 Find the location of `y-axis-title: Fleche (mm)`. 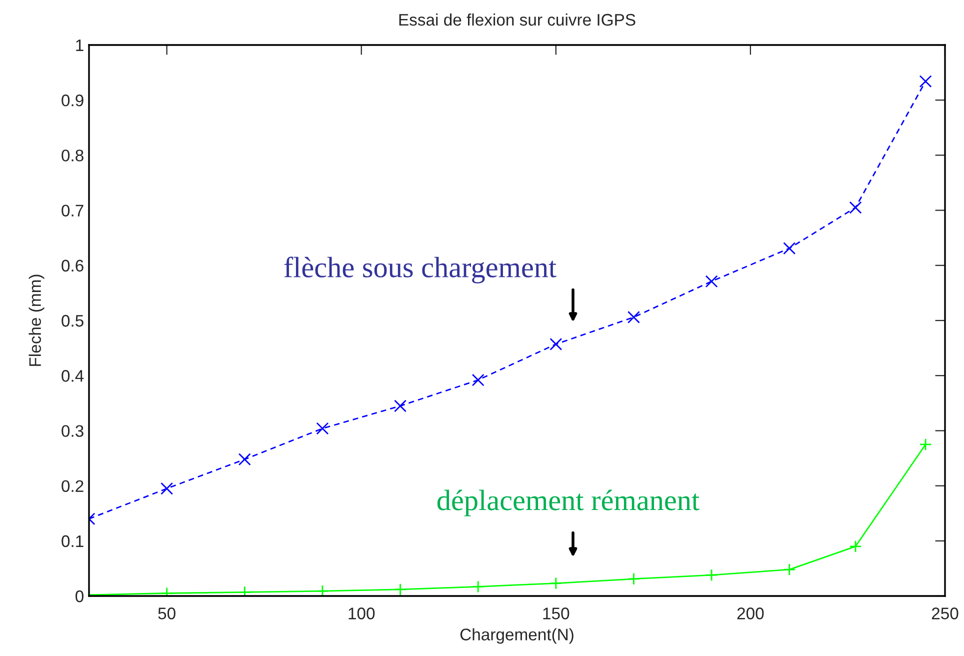

y-axis-title: Fleche (mm) is located at coordinates (36, 320).